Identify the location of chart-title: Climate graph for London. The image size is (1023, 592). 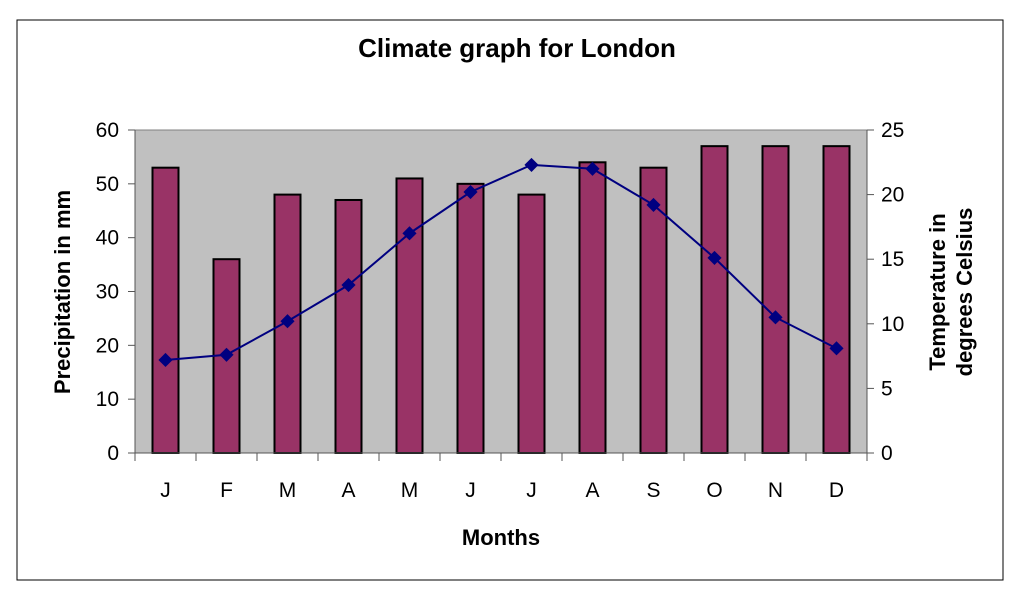
(517, 48).